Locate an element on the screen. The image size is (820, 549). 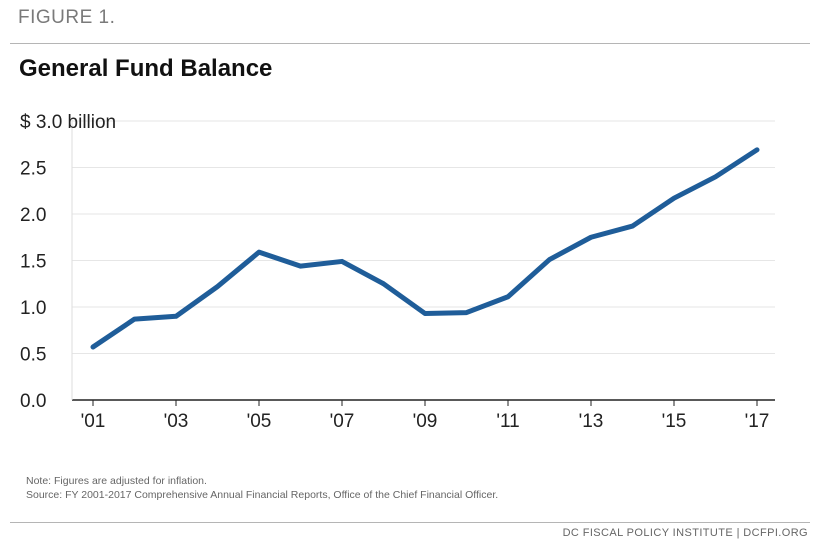
y-tick-label-0: 0.0 is located at coordinates (33, 401).